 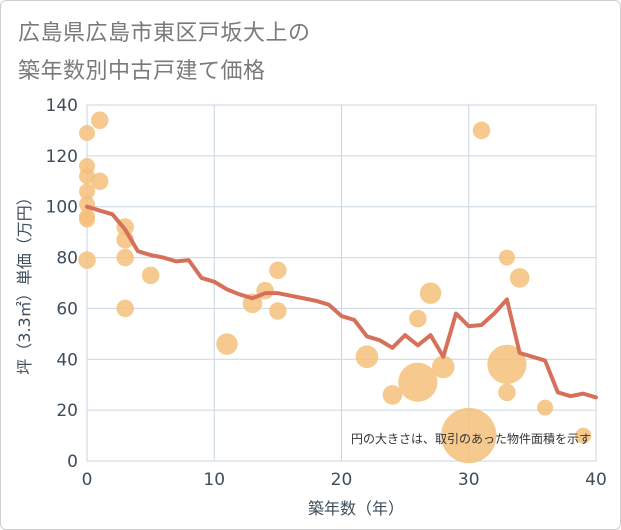 I want to click on y-tick-label: 120, so click(x=62, y=157).